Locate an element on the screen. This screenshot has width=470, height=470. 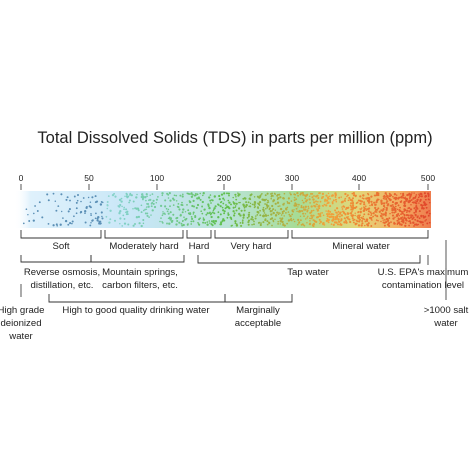
label-soft: Soft is located at coordinates (60, 246).